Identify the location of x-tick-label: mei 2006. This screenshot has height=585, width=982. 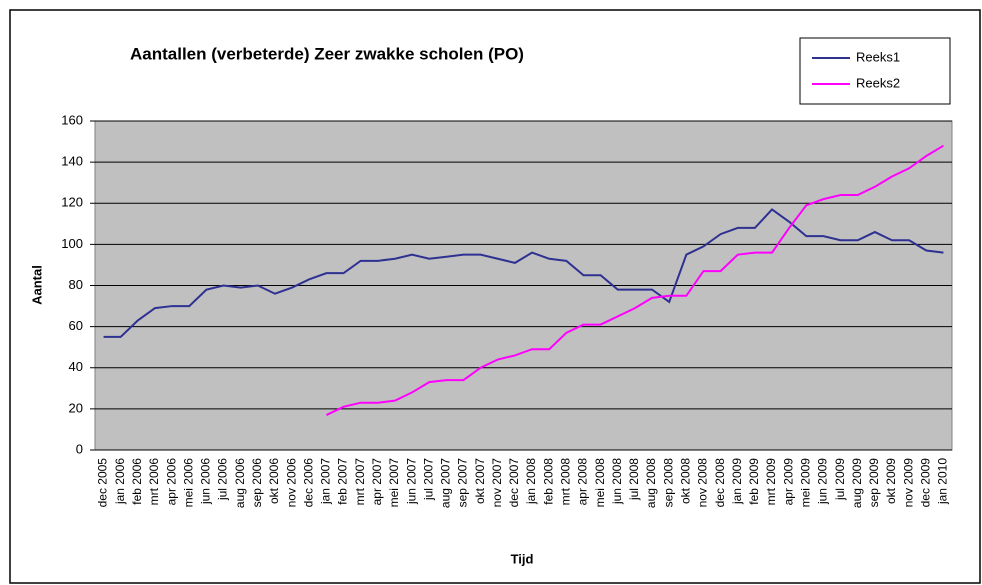
(188, 483).